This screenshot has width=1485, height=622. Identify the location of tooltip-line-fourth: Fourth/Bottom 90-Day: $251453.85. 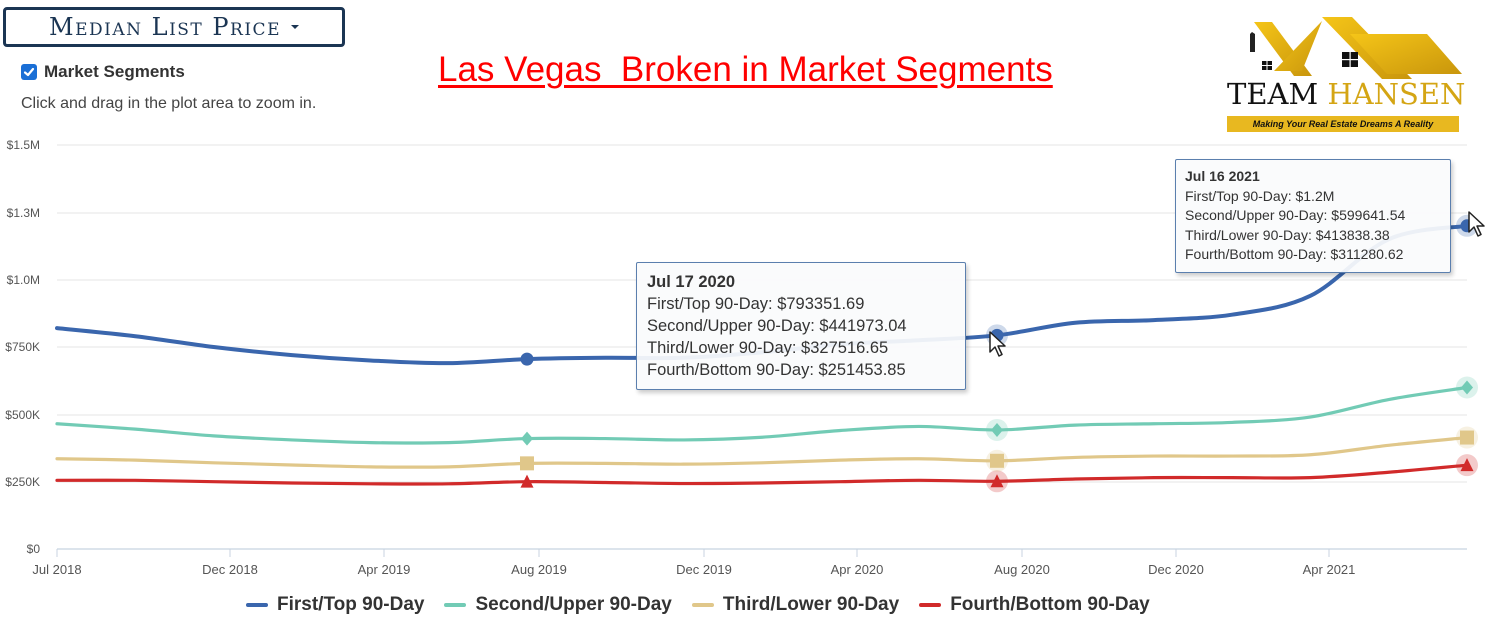
(776, 370).